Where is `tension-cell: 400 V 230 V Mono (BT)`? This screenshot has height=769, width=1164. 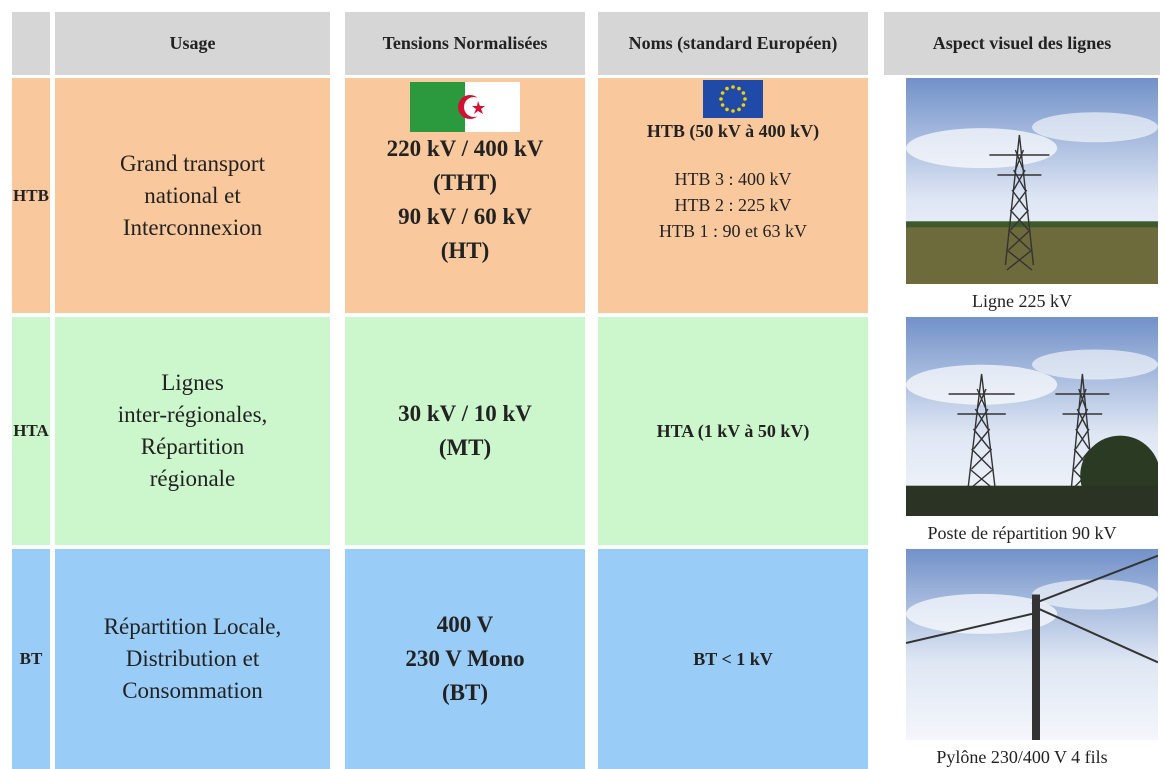
tension-cell: 400 V 230 V Mono (BT) is located at coordinates (465, 659).